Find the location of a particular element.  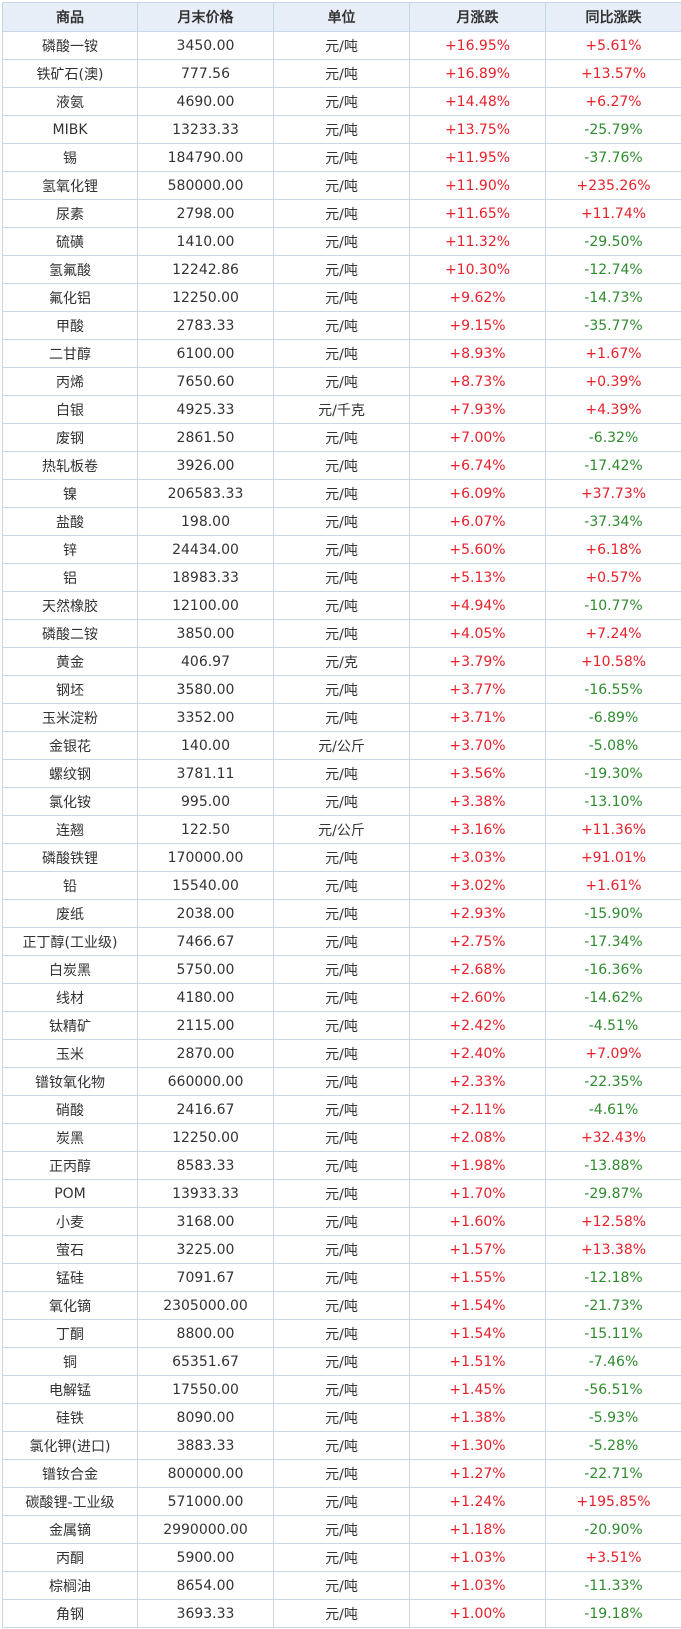

cell-monthly-change: +1.30% is located at coordinates (477, 1445).